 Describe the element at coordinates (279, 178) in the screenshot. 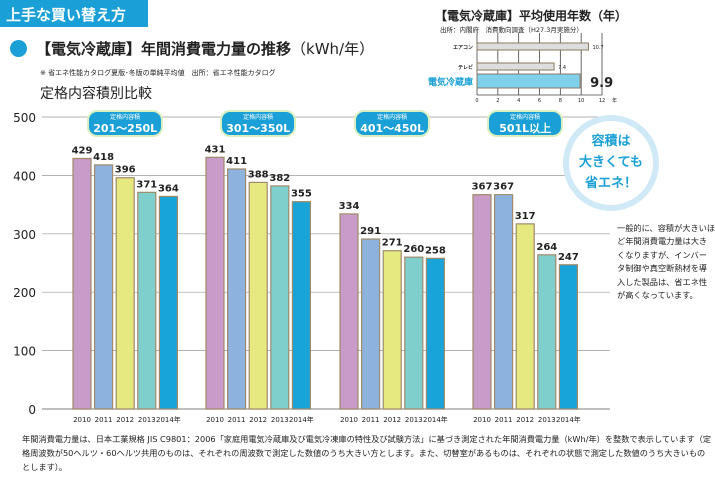

I see `bar-value-label: 382` at that location.